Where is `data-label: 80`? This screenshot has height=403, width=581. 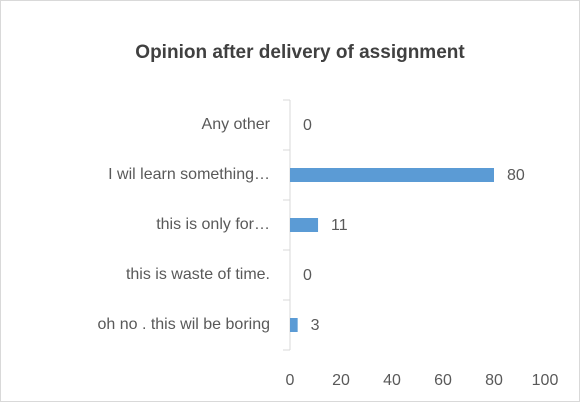 data-label: 80 is located at coordinates (516, 175).